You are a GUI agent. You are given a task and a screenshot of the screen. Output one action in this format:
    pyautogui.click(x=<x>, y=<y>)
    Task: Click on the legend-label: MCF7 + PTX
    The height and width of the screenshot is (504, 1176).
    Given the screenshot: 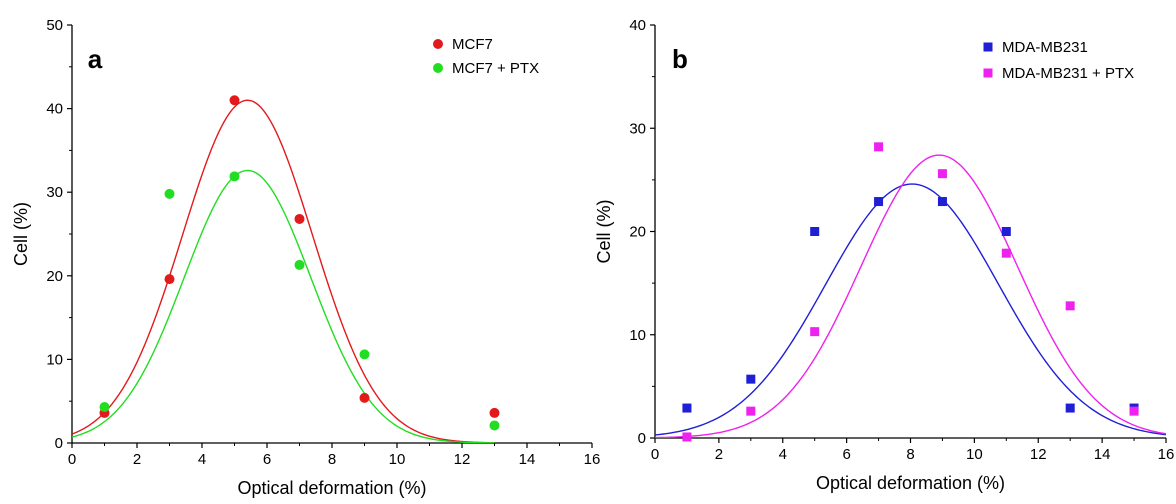 What is the action you would take?
    pyautogui.click(x=495, y=68)
    